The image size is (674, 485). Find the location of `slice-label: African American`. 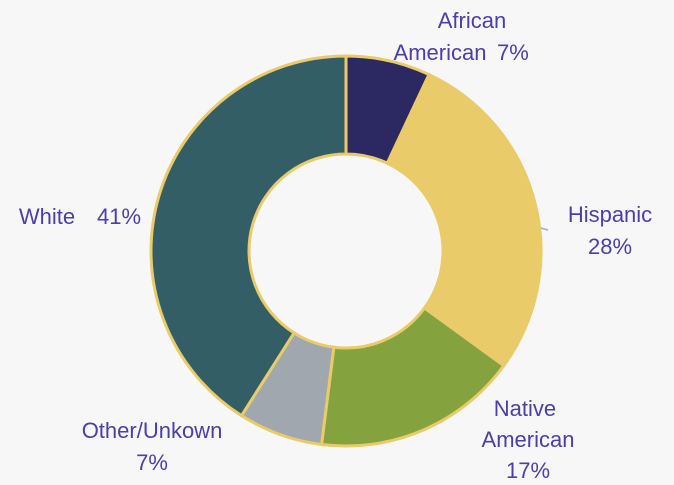

slice-label: African American is located at coordinates (453, 36).